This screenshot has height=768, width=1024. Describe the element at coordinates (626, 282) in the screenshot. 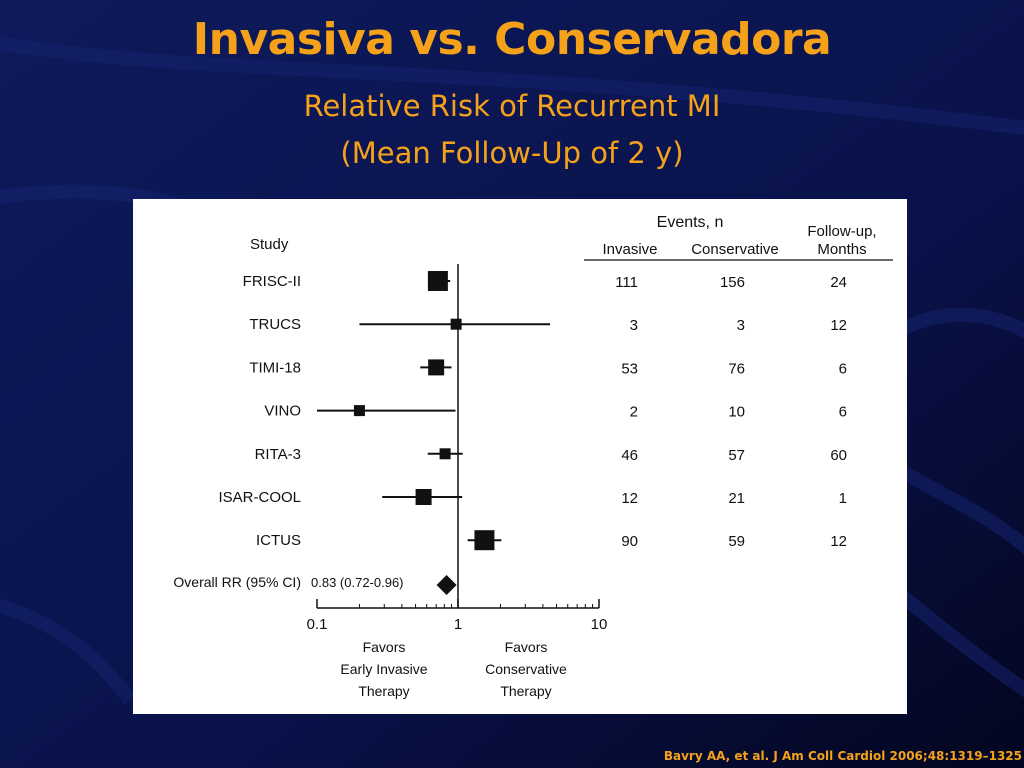

I see `invasive-events: 111` at that location.